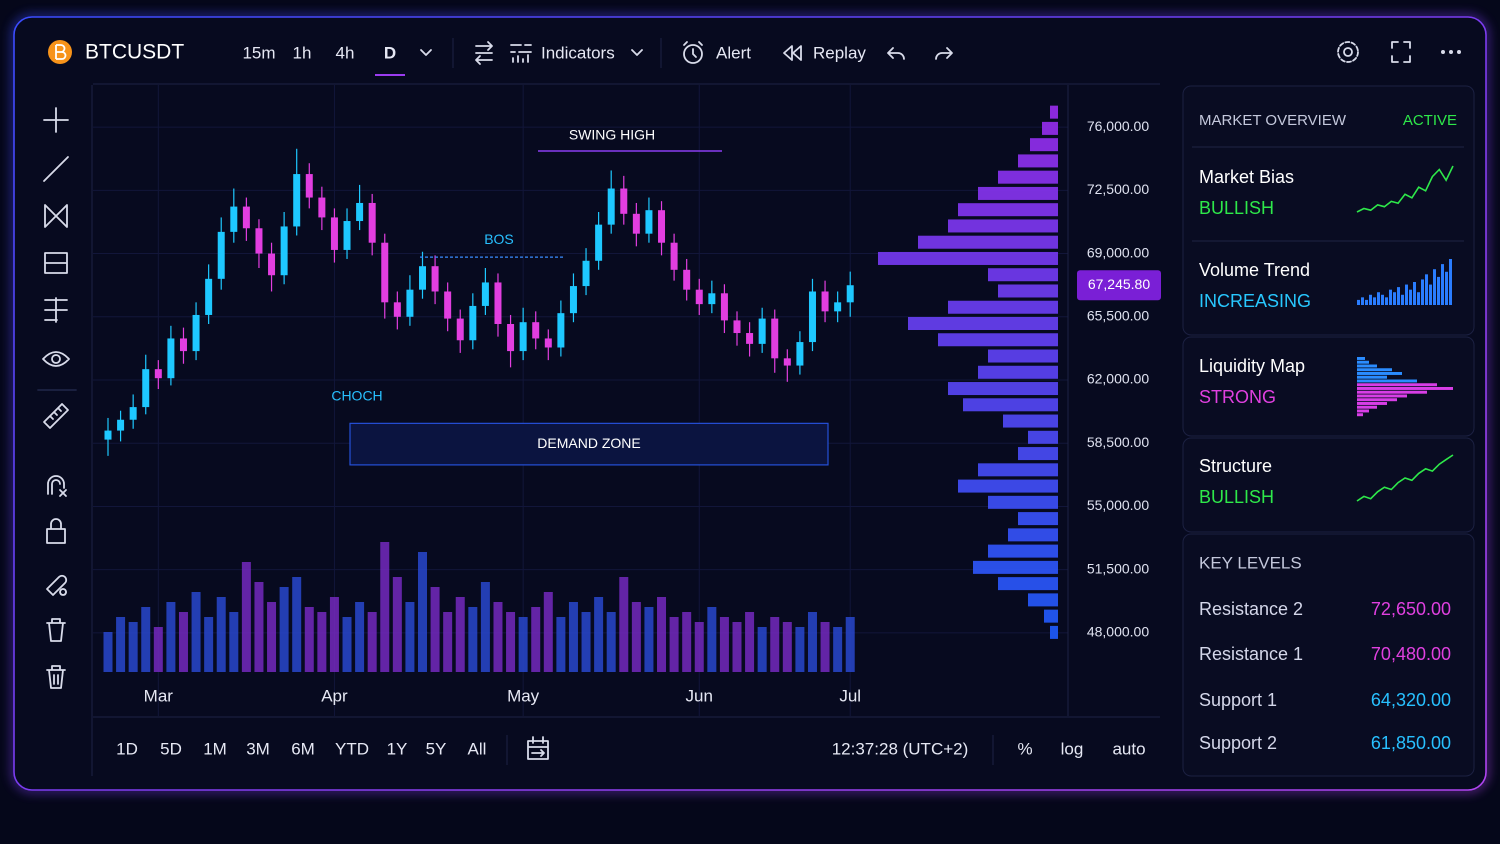 The width and height of the screenshot is (1500, 844). Describe the element at coordinates (1430, 120) in the screenshot. I see `overview-status: ACTIVE` at that location.